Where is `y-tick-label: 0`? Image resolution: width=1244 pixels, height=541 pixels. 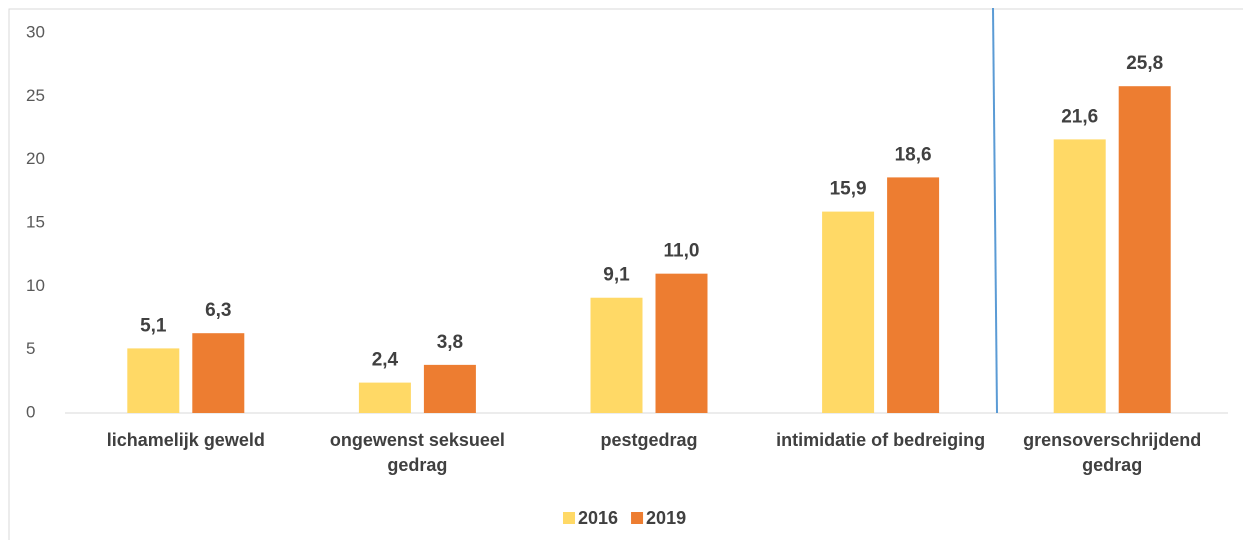 y-tick-label: 0 is located at coordinates (30, 411).